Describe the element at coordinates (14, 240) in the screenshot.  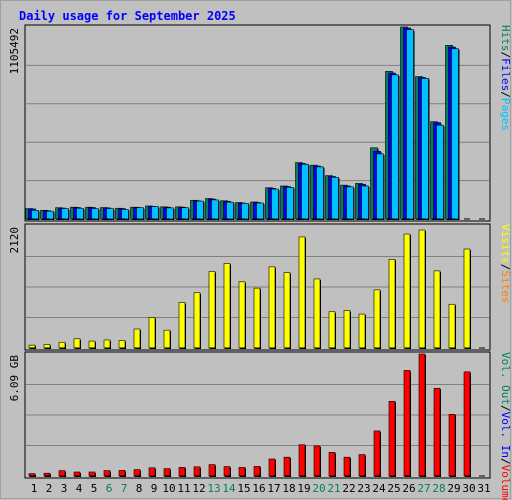
I see `panel-middle-scale-label: 2120` at that location.